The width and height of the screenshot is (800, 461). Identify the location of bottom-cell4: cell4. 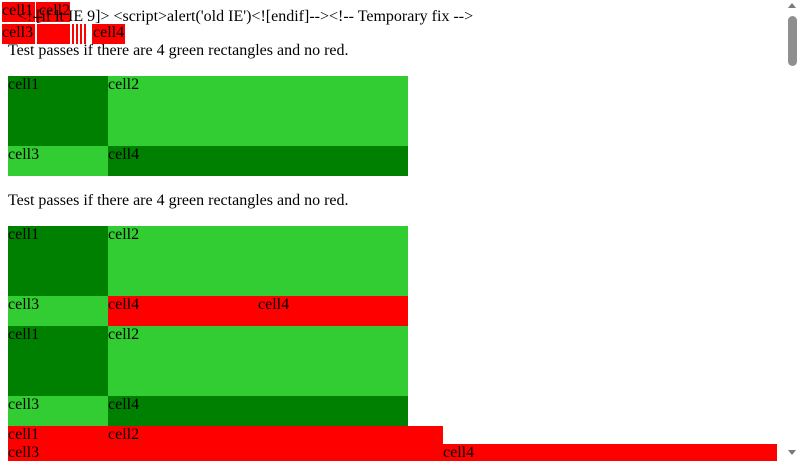
(610, 452).